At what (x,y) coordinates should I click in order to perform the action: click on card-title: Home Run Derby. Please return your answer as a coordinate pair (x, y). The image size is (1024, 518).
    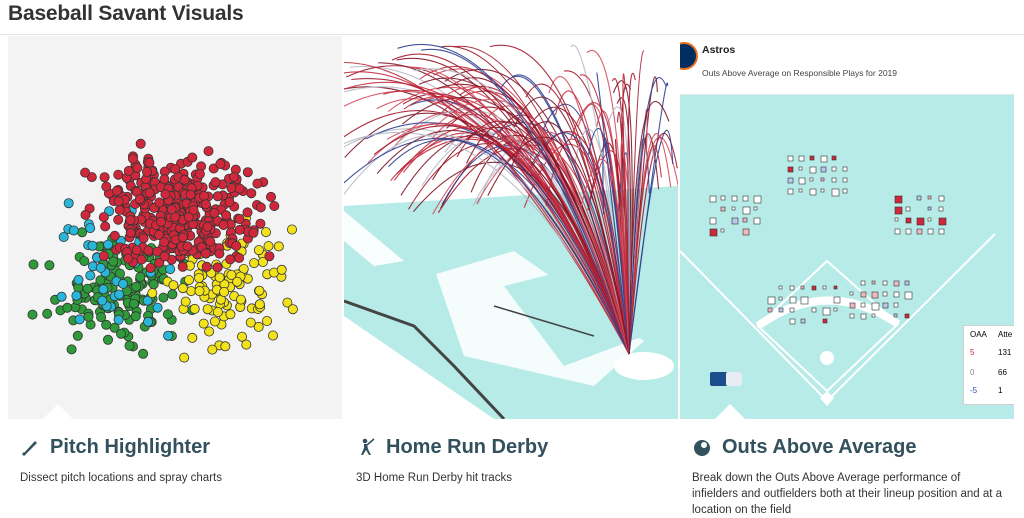
    Looking at the image, I should click on (467, 446).